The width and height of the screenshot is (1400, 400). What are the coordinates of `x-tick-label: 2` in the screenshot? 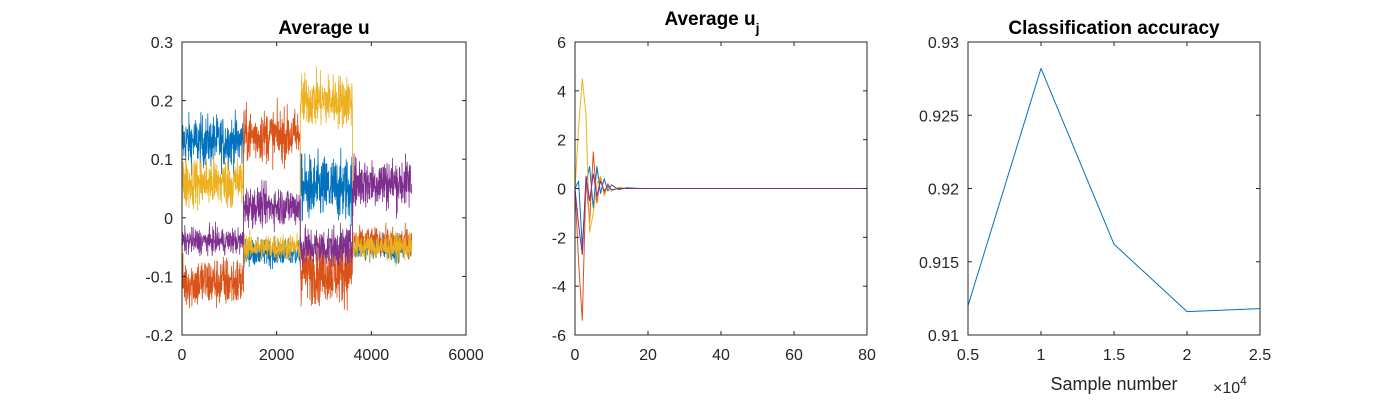 It's located at (1187, 355).